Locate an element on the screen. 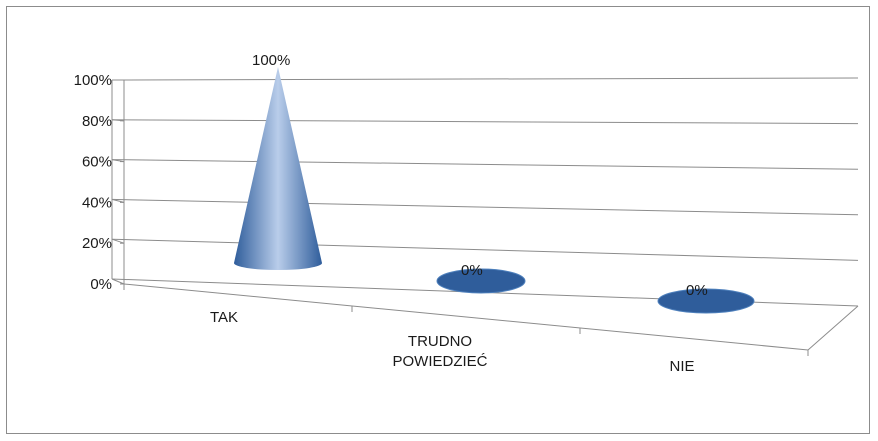 The image size is (878, 441). y-tick-label: 80% is located at coordinates (97, 121).